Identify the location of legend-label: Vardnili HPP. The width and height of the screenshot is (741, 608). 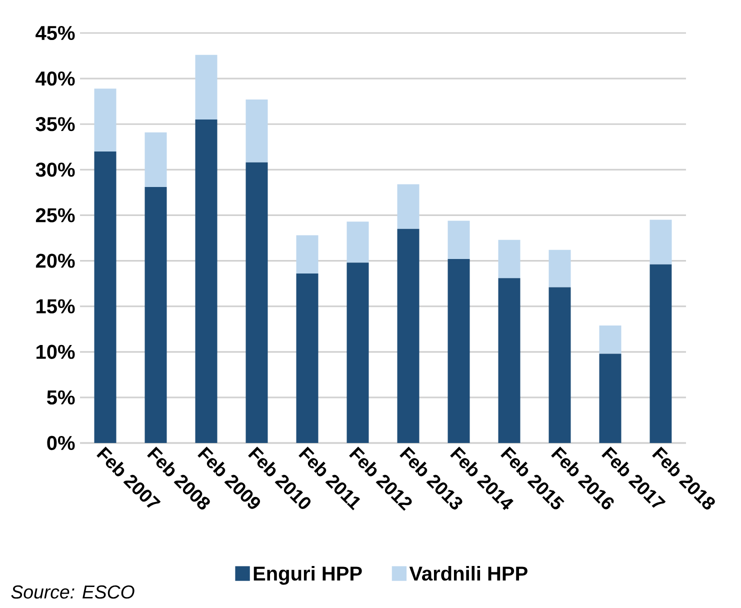
(468, 573).